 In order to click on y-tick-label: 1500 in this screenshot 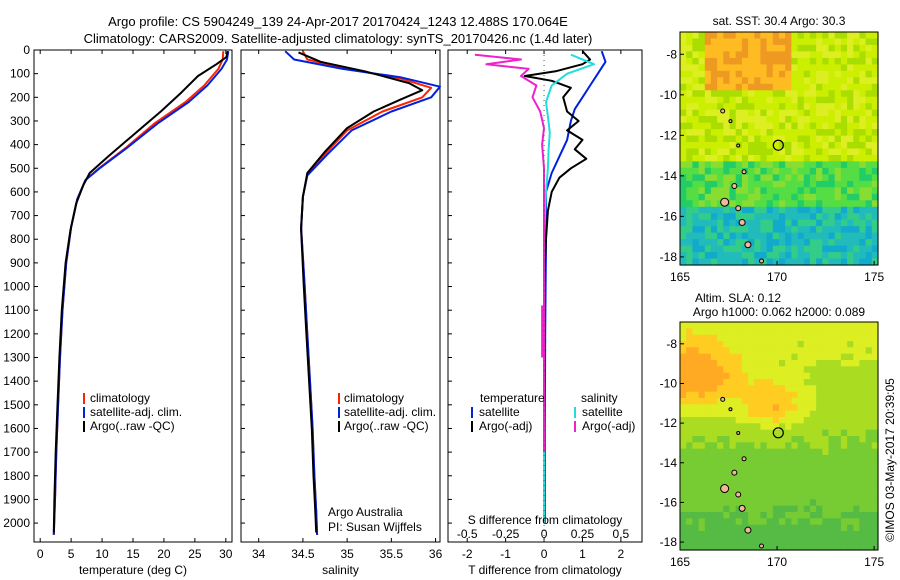, I will do `click(16, 405)`.